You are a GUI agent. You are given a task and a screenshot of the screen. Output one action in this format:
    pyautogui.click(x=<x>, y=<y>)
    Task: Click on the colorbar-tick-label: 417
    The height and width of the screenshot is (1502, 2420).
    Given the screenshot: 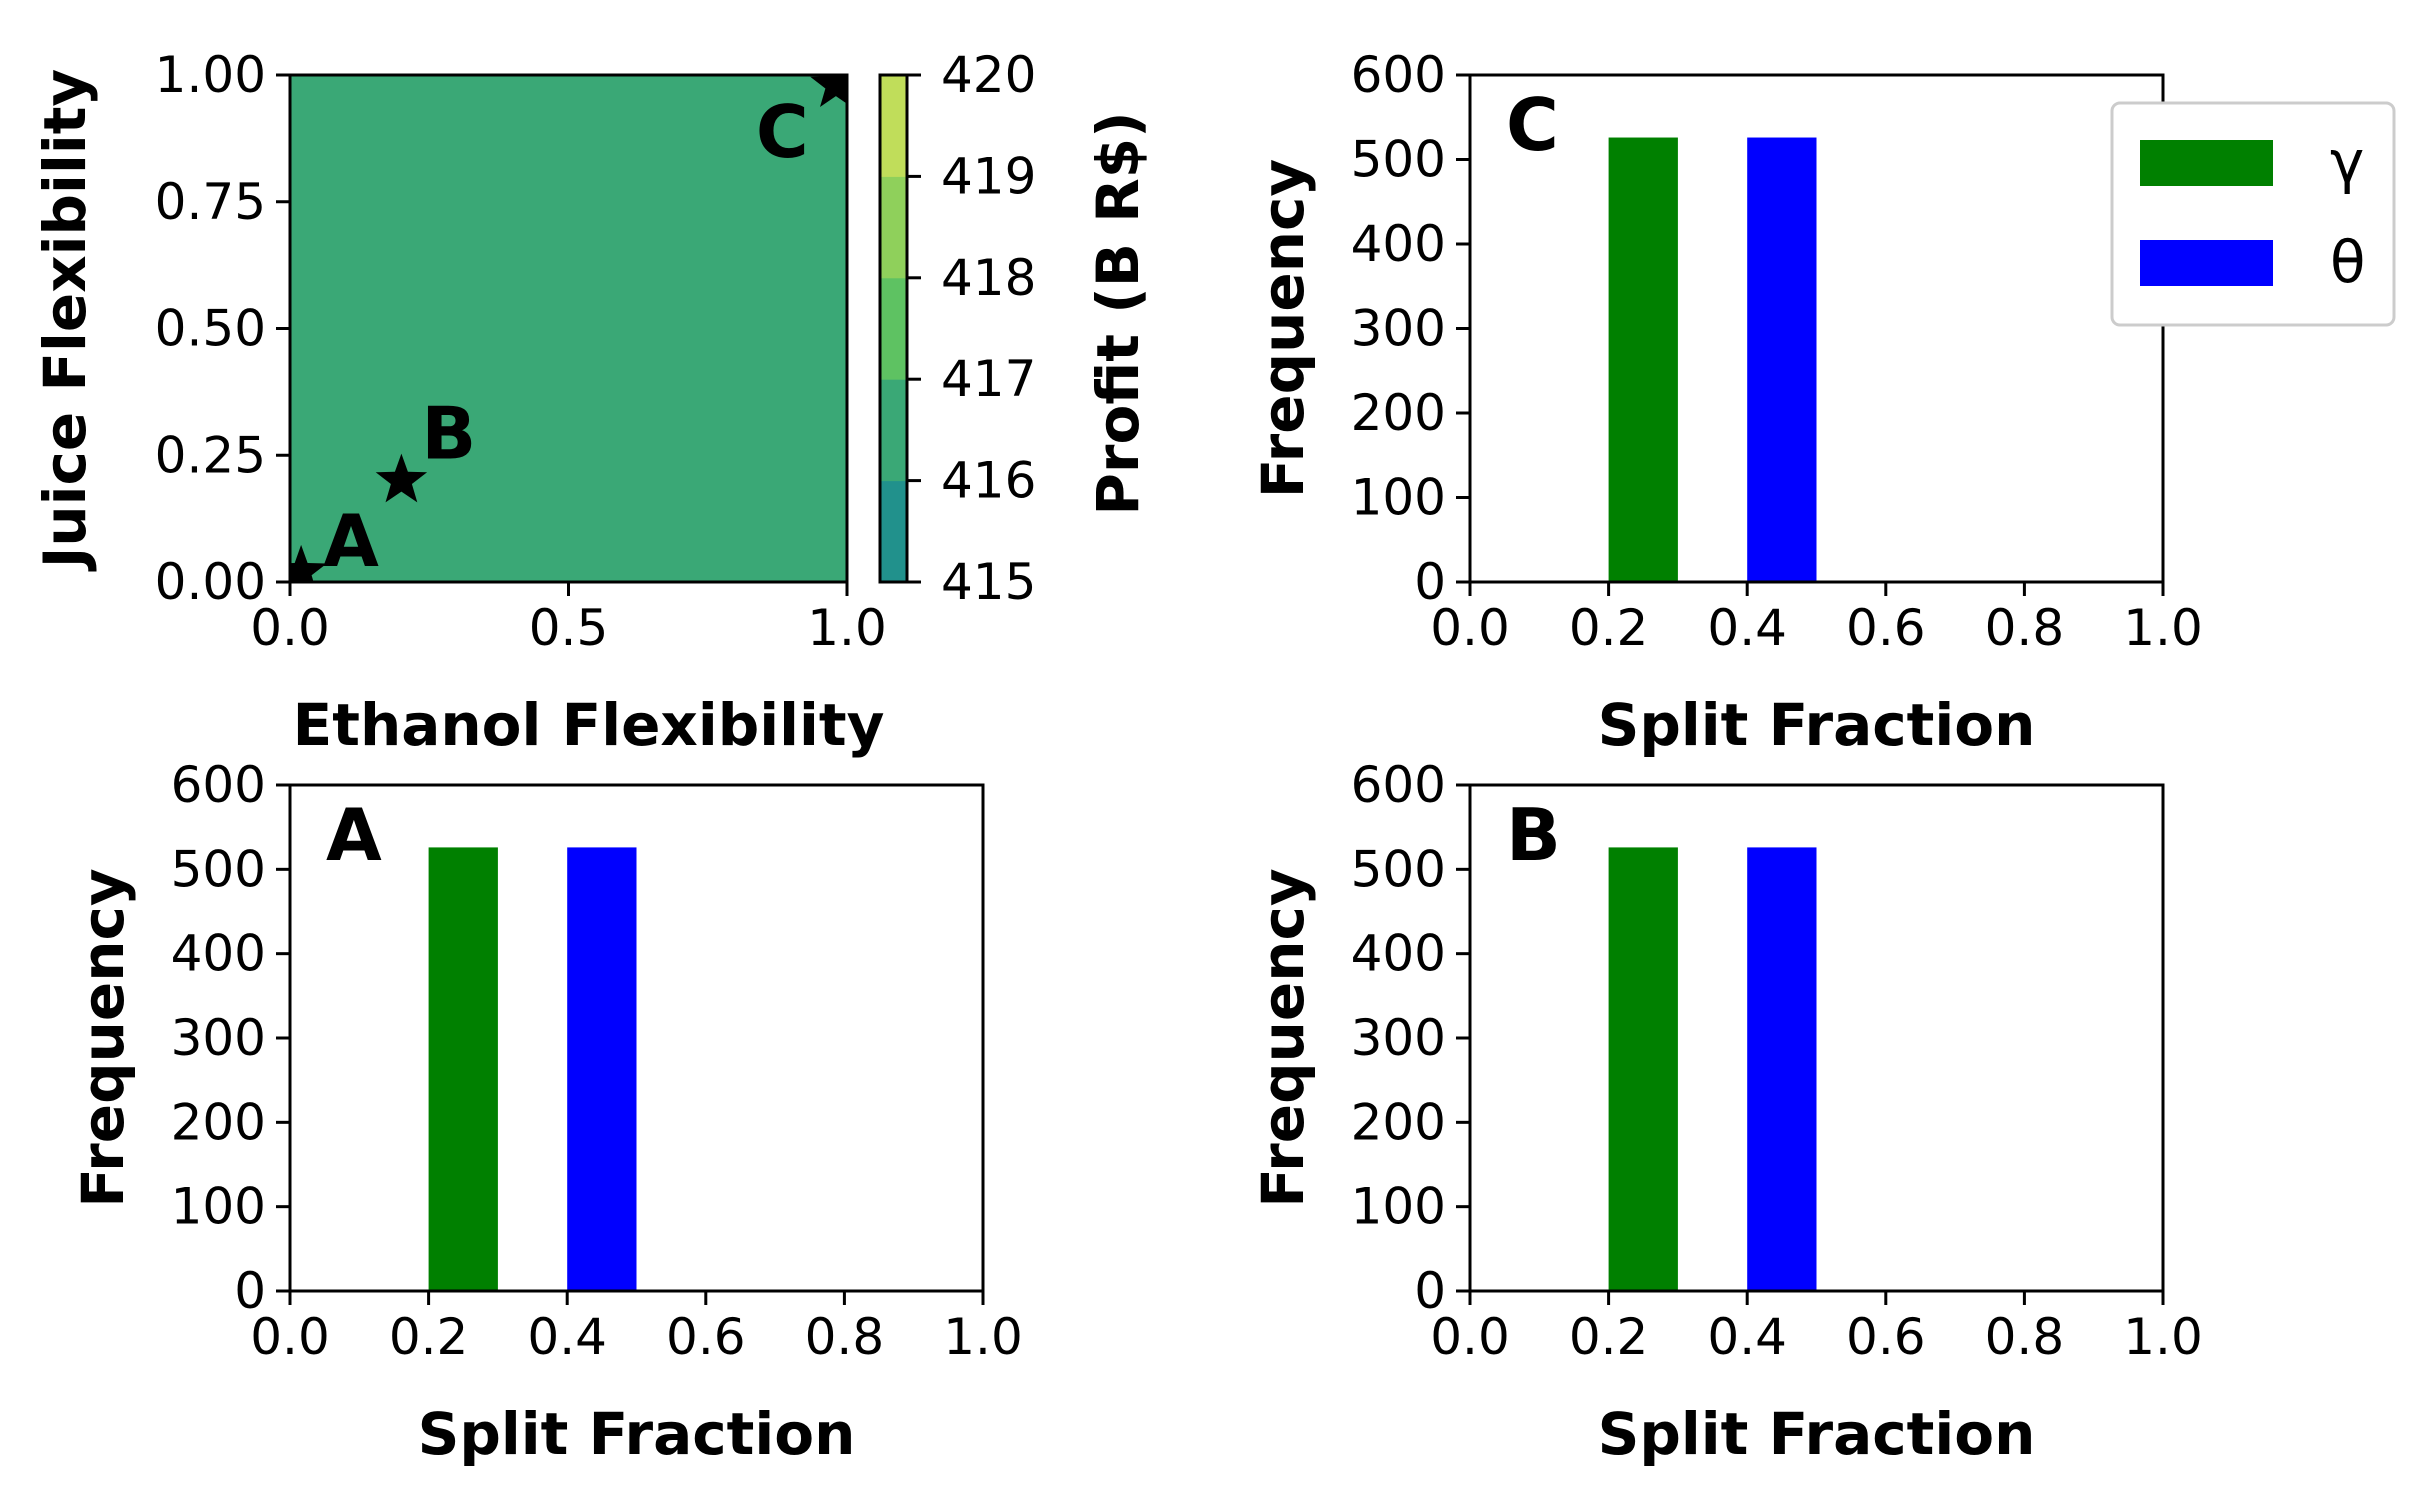 What is the action you would take?
    pyautogui.click(x=988, y=379)
    